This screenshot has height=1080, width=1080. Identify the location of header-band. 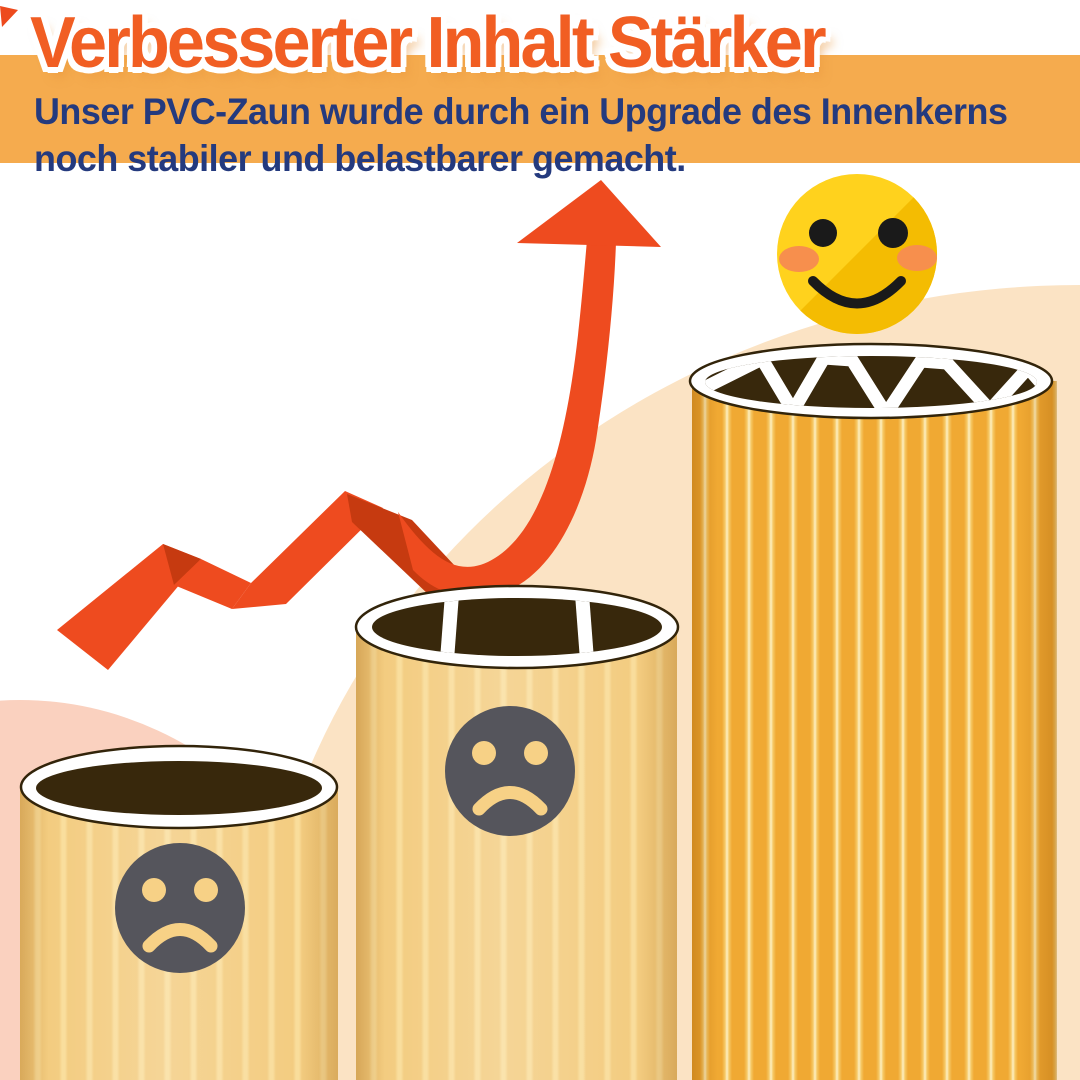
(540, 109).